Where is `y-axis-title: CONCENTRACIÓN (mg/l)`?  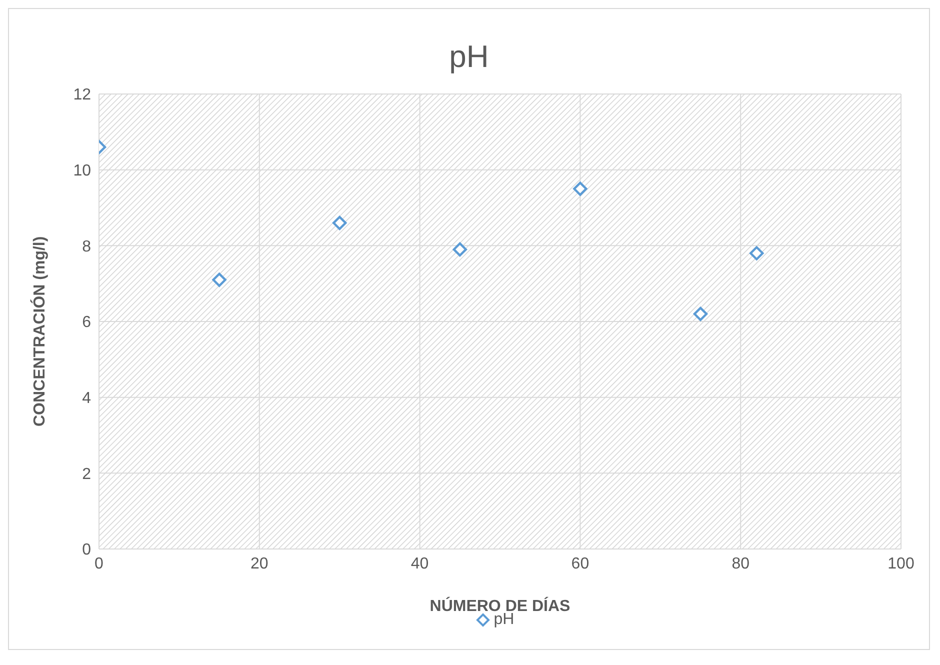
y-axis-title: CONCENTRACIÓN (mg/l) is located at coordinates (39, 331).